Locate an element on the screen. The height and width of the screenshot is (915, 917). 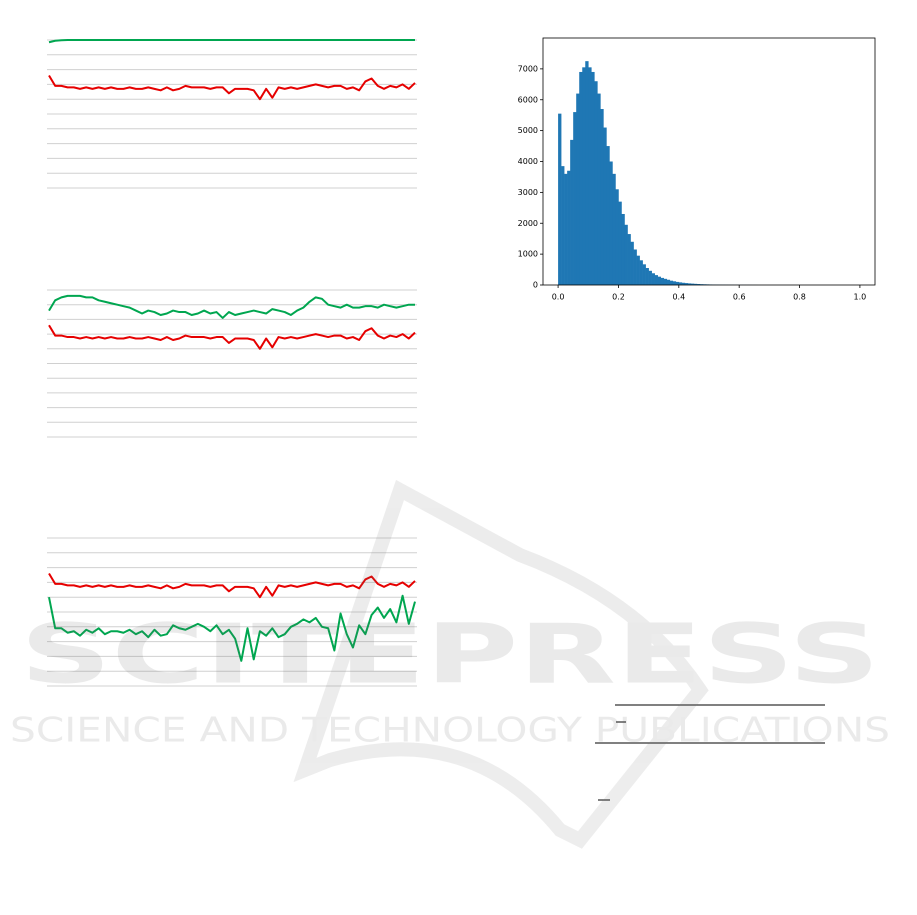
y-tick-label: 6000 is located at coordinates (528, 99).